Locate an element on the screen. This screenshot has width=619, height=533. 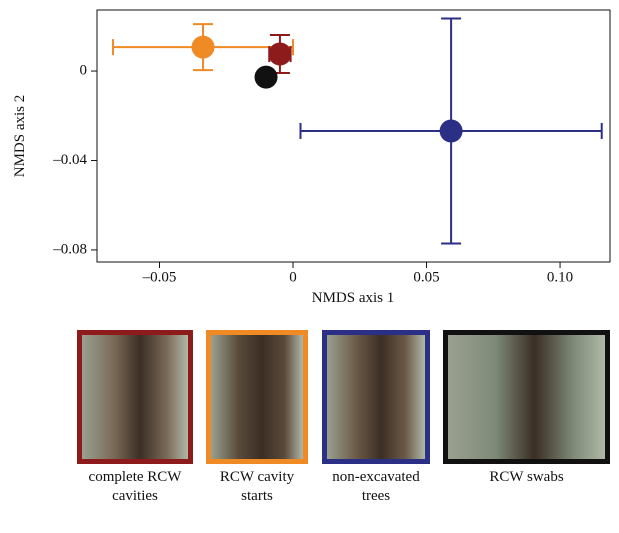
legend-item: non-excavated trees is located at coordinates (376, 418).